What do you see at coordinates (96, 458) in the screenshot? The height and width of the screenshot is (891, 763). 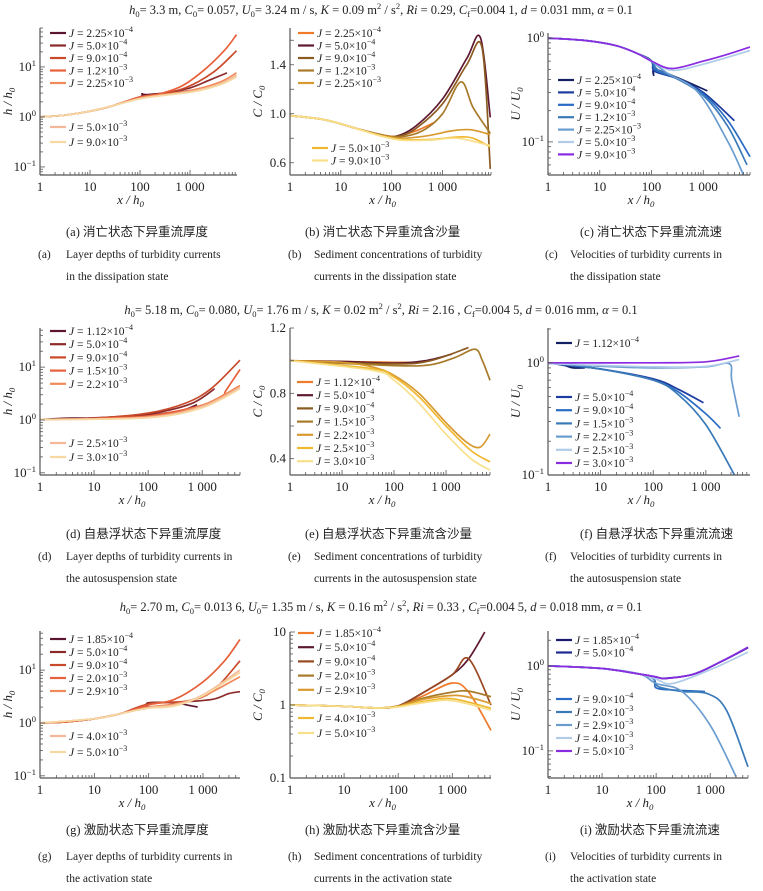 I see `legend-text: = 3.0×10` at bounding box center [96, 458].